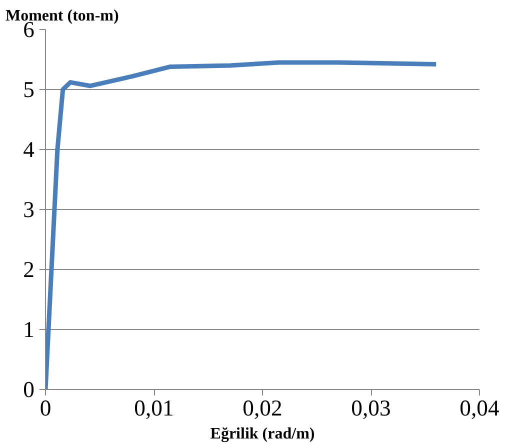 The width and height of the screenshot is (514, 447). What do you see at coordinates (154, 408) in the screenshot?
I see `x-tick-label: 0,01` at bounding box center [154, 408].